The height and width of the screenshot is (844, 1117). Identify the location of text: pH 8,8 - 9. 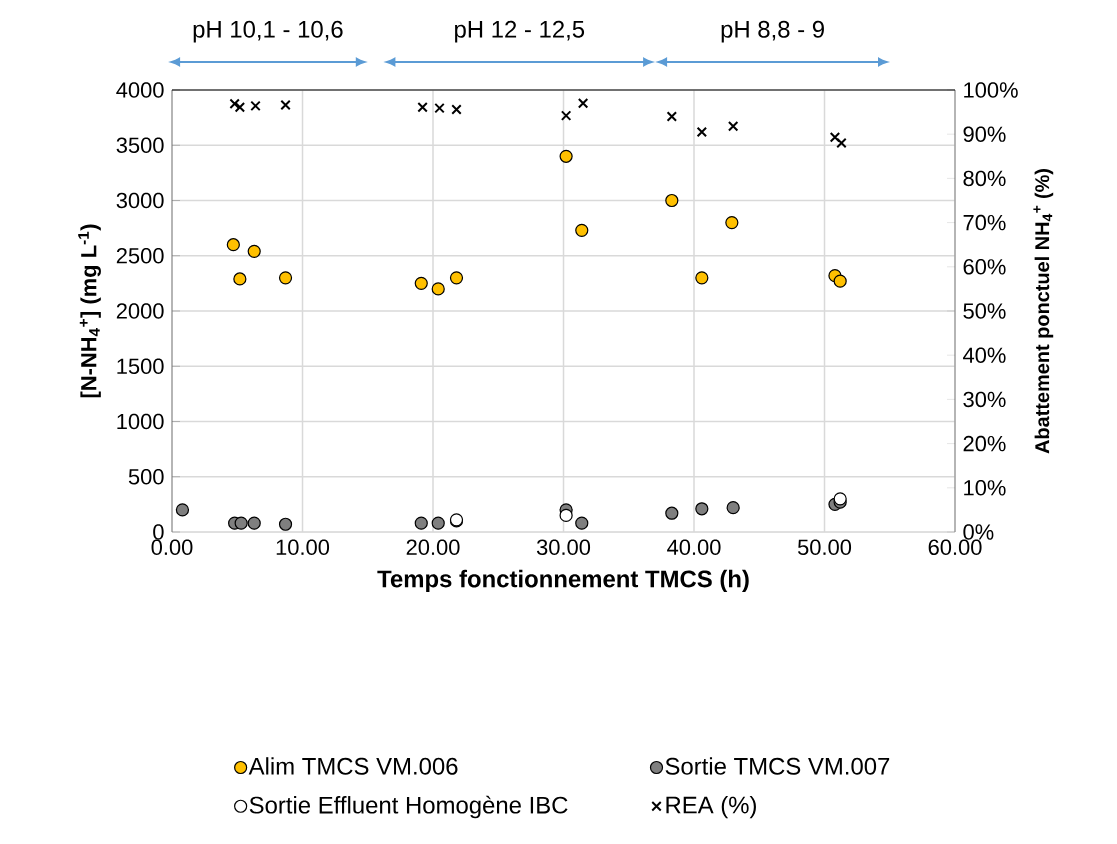
(772, 31).